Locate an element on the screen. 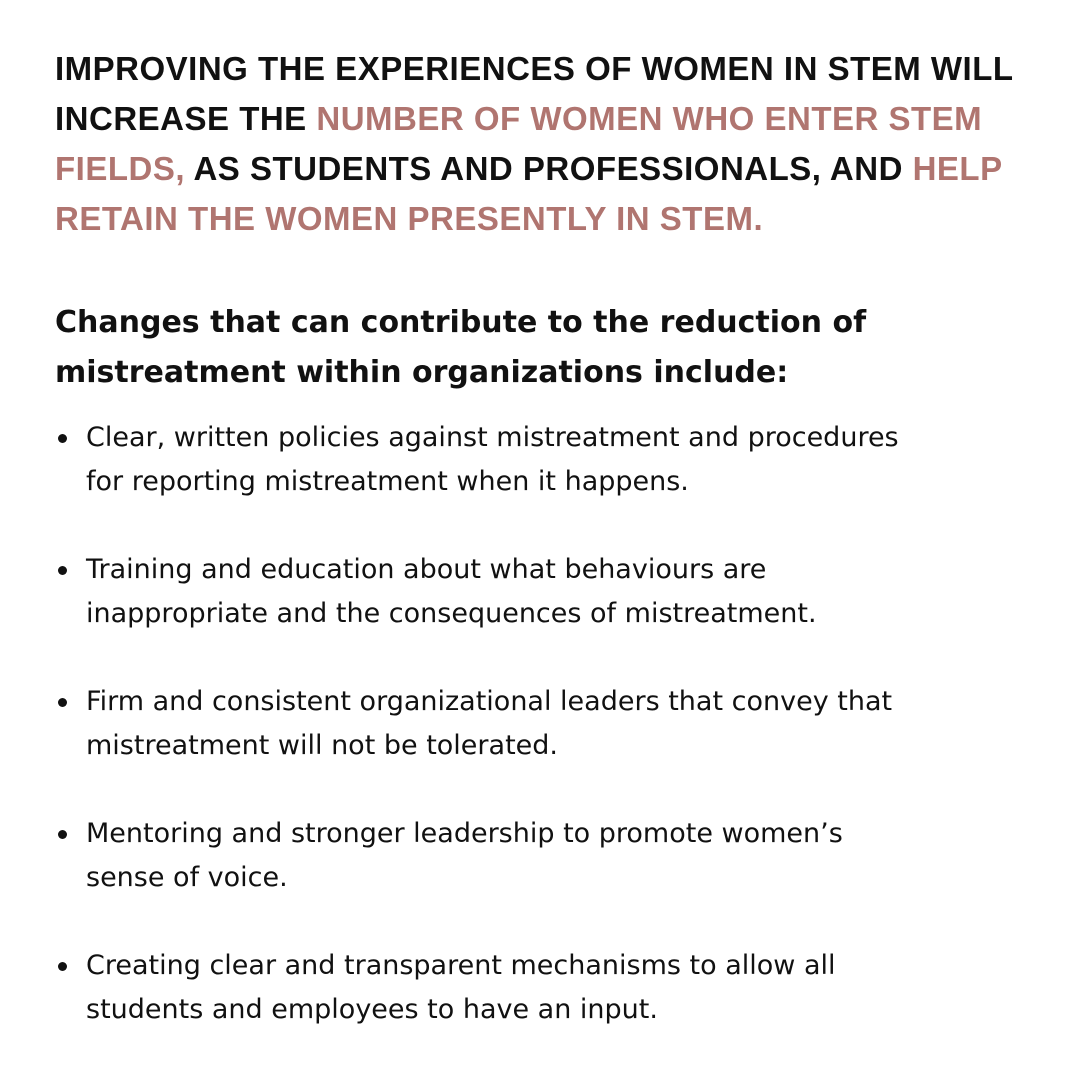 This screenshot has width=1080, height=1080. list-item-line: students and employees to have an input. is located at coordinates (372, 1009).